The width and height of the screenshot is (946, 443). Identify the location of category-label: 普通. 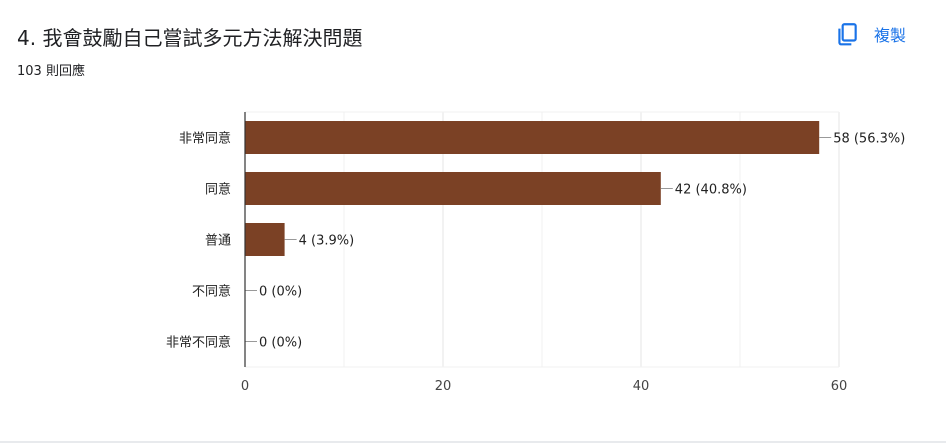
(218, 241).